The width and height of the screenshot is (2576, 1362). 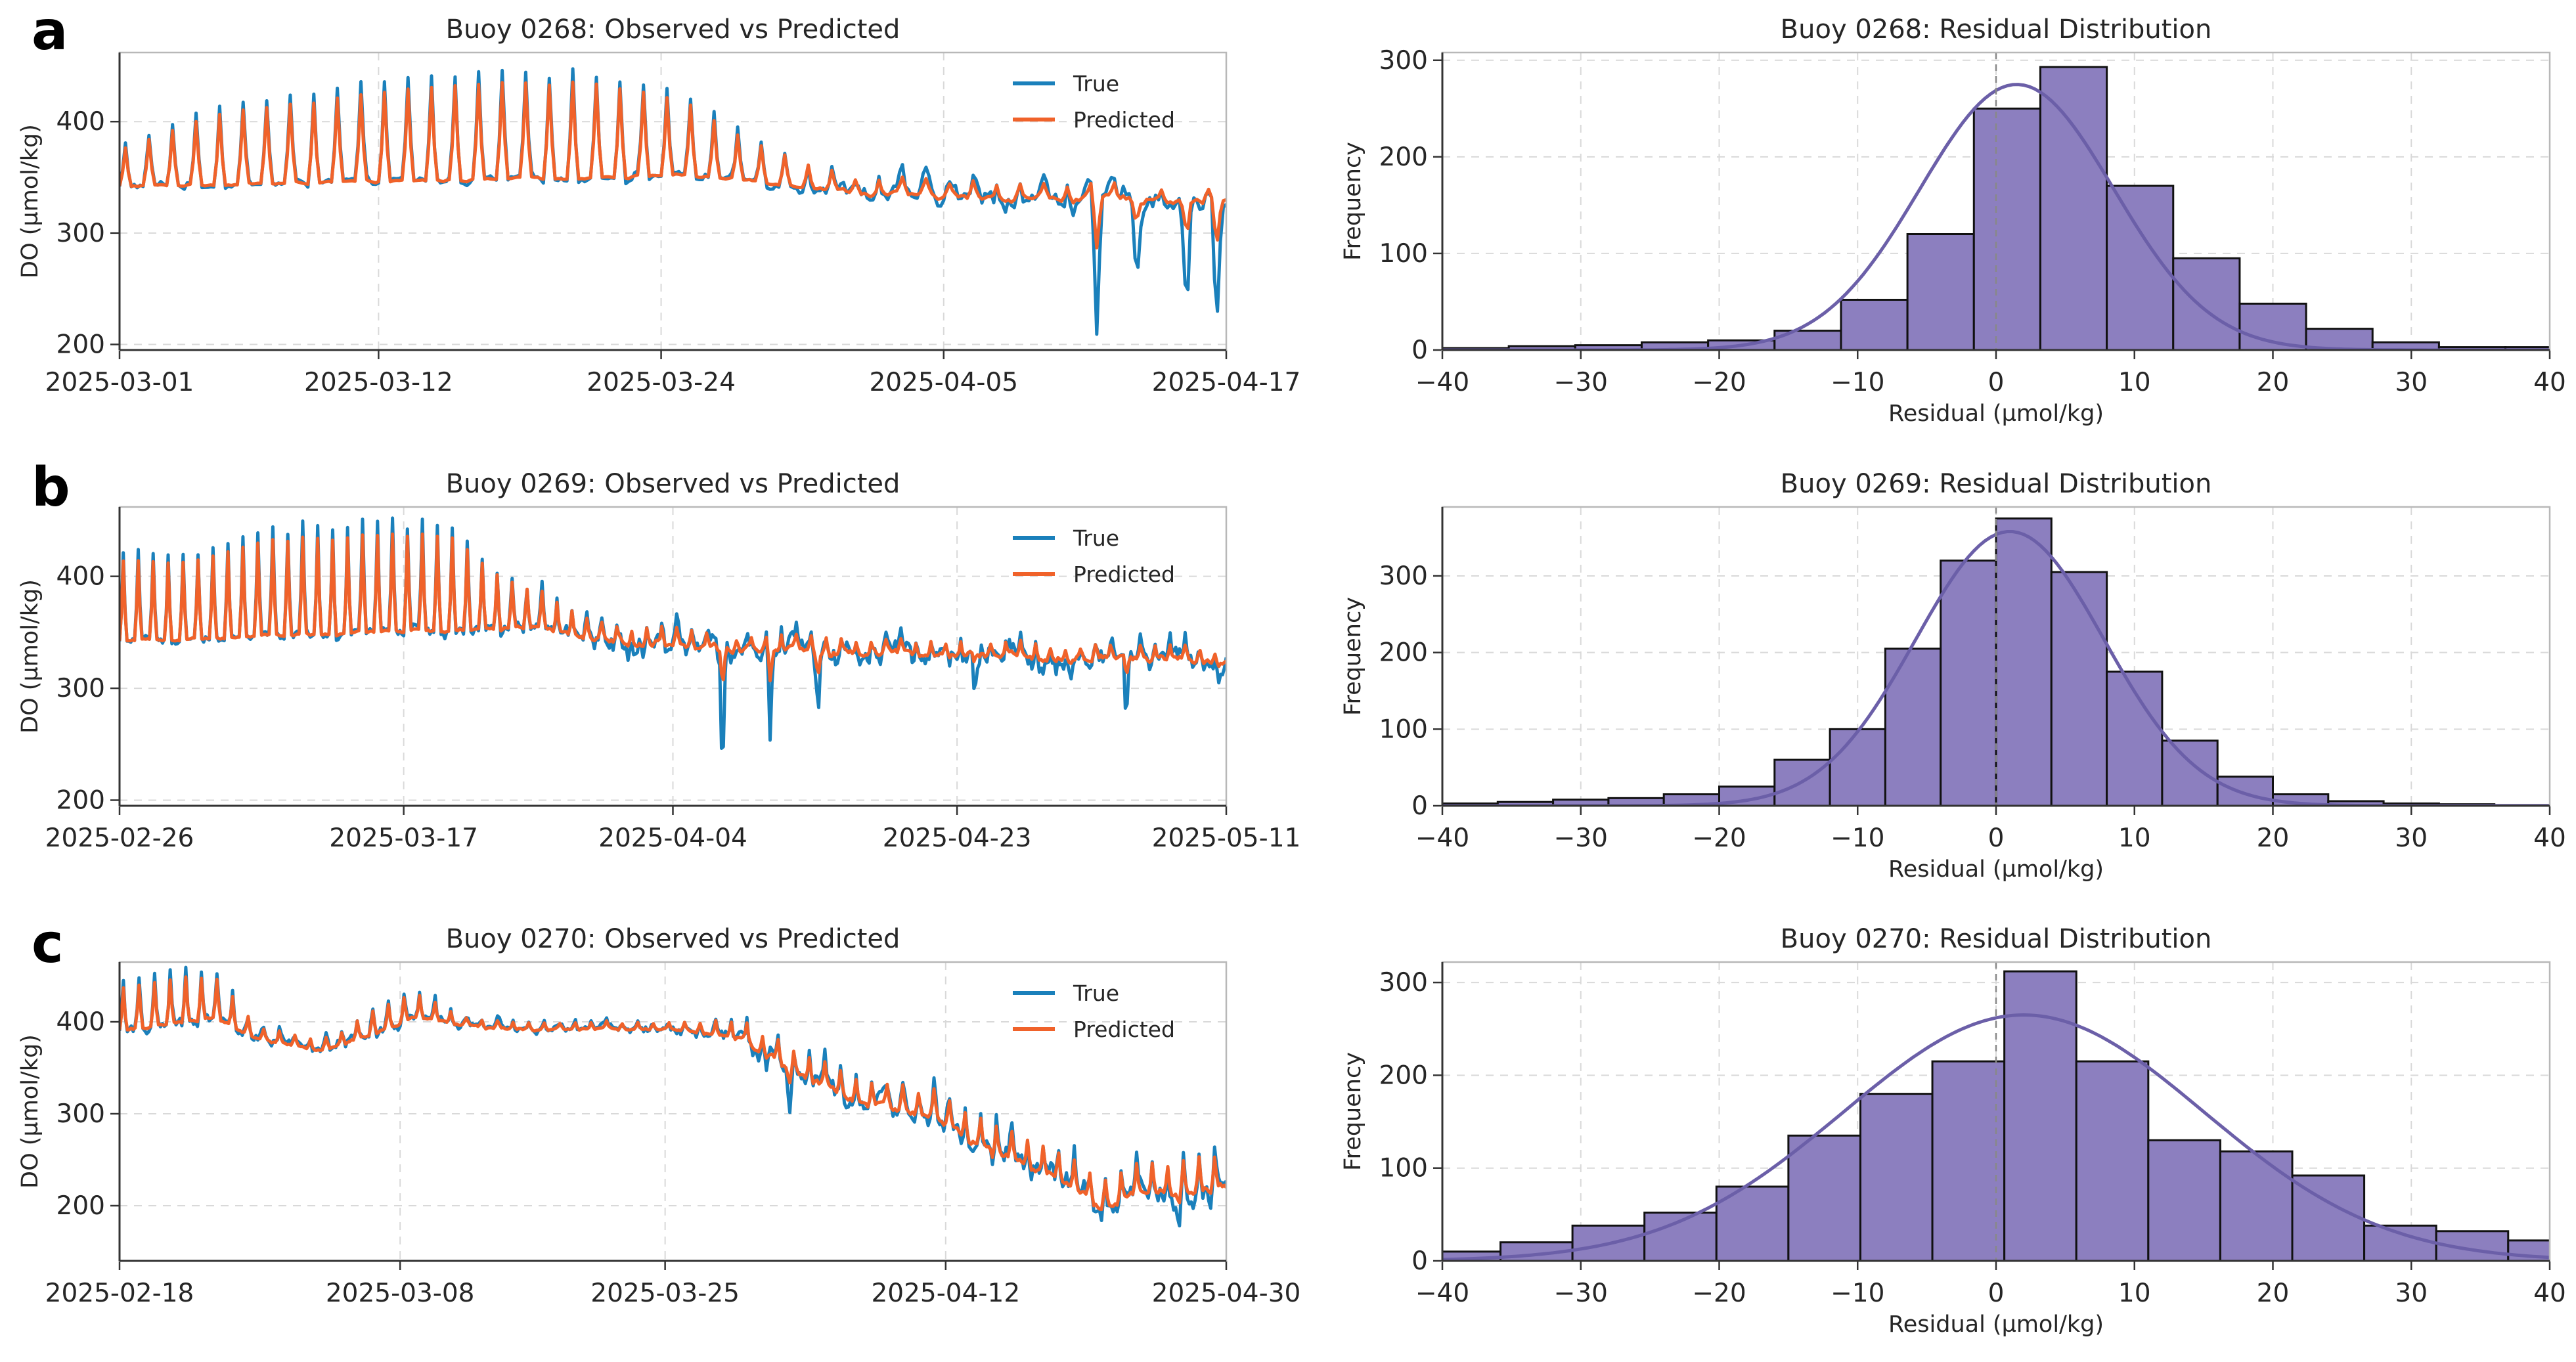 I want to click on x-tick-label: 2025-03-25, so click(x=665, y=1293).